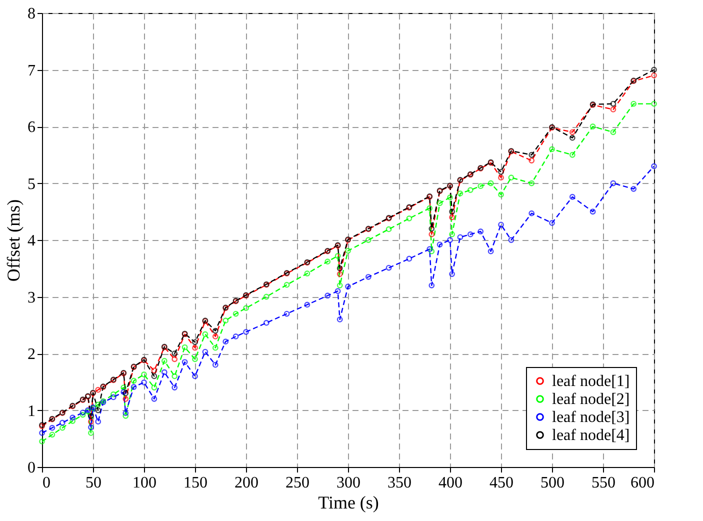 The image size is (703, 521). Describe the element at coordinates (591, 435) in the screenshot. I see `legend-label: leaf node[4]` at that location.